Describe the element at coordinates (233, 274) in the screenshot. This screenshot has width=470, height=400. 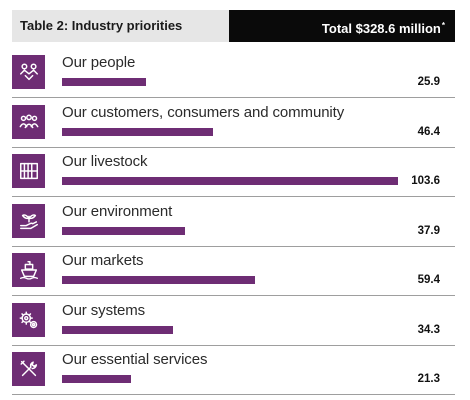
I see `priority-row: Our markets 59.4` at that location.